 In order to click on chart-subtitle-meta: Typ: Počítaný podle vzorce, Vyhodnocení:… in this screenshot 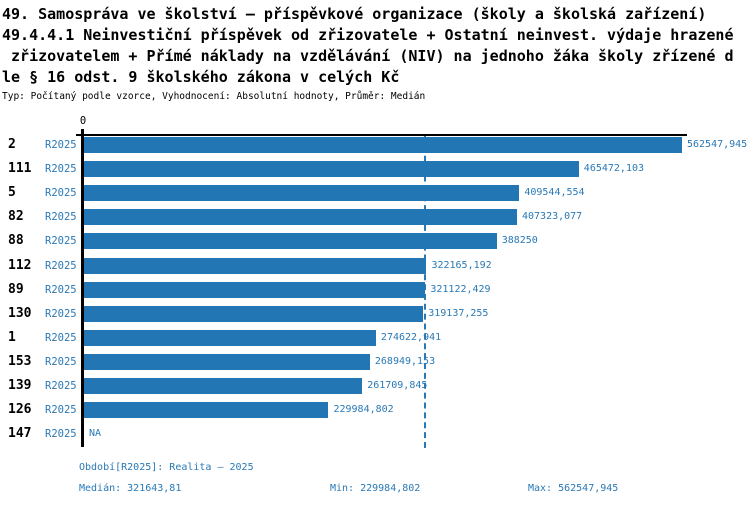, I will do `click(214, 96)`.